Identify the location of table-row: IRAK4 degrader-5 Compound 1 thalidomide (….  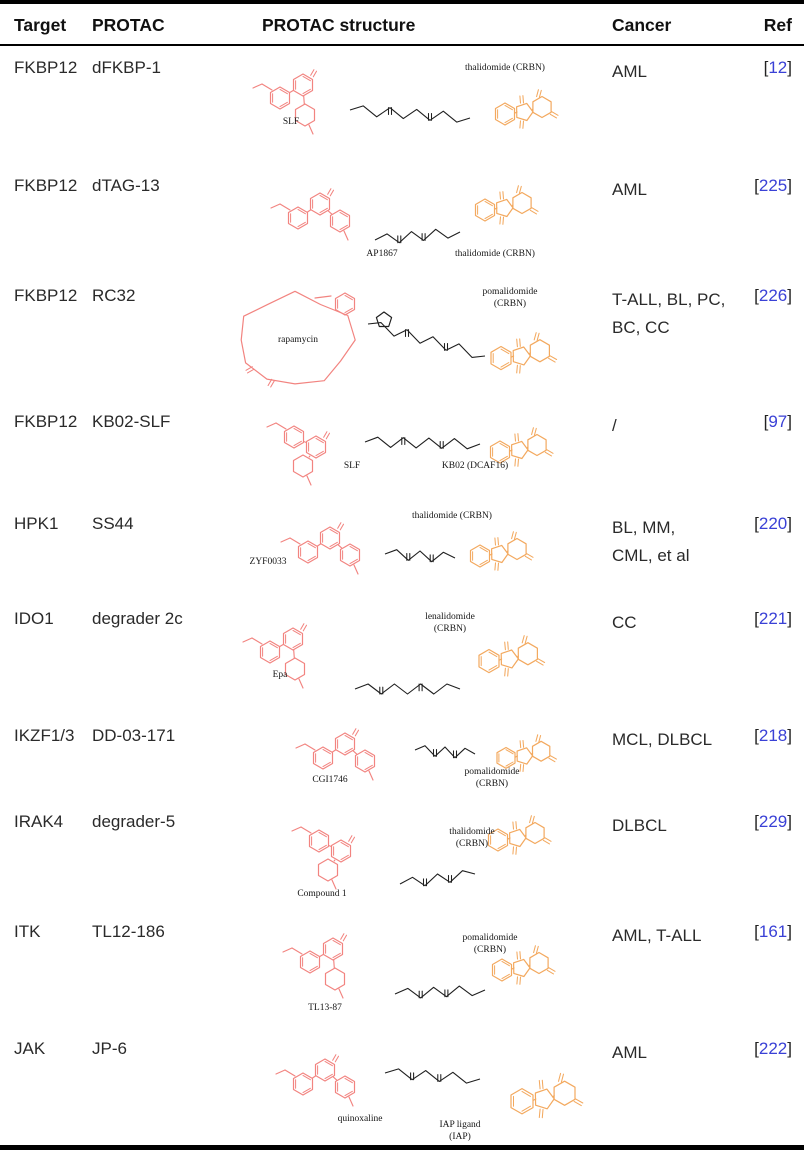
(402, 855).